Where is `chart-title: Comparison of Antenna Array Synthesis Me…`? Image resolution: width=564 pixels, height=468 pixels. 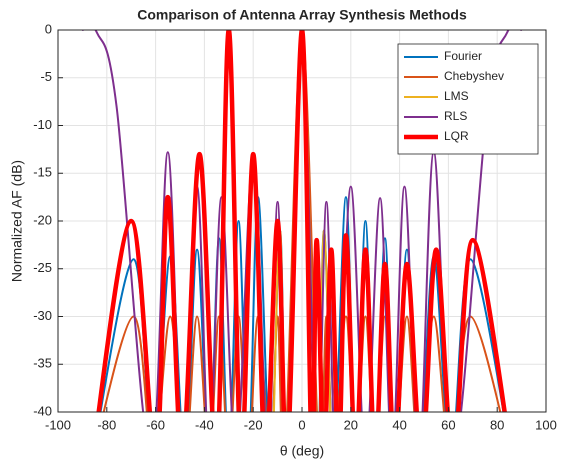
chart-title: Comparison of Antenna Array Synthesis Me… is located at coordinates (302, 15).